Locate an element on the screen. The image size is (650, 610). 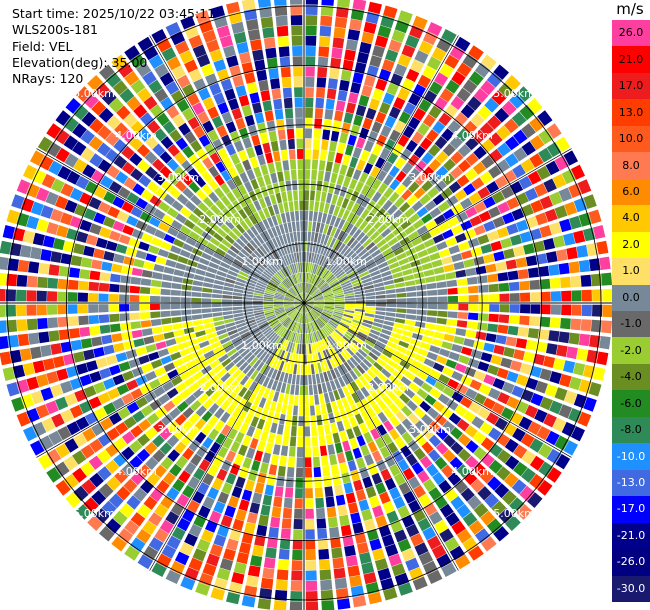
azimuth-spoke is located at coordinates (227, 169).